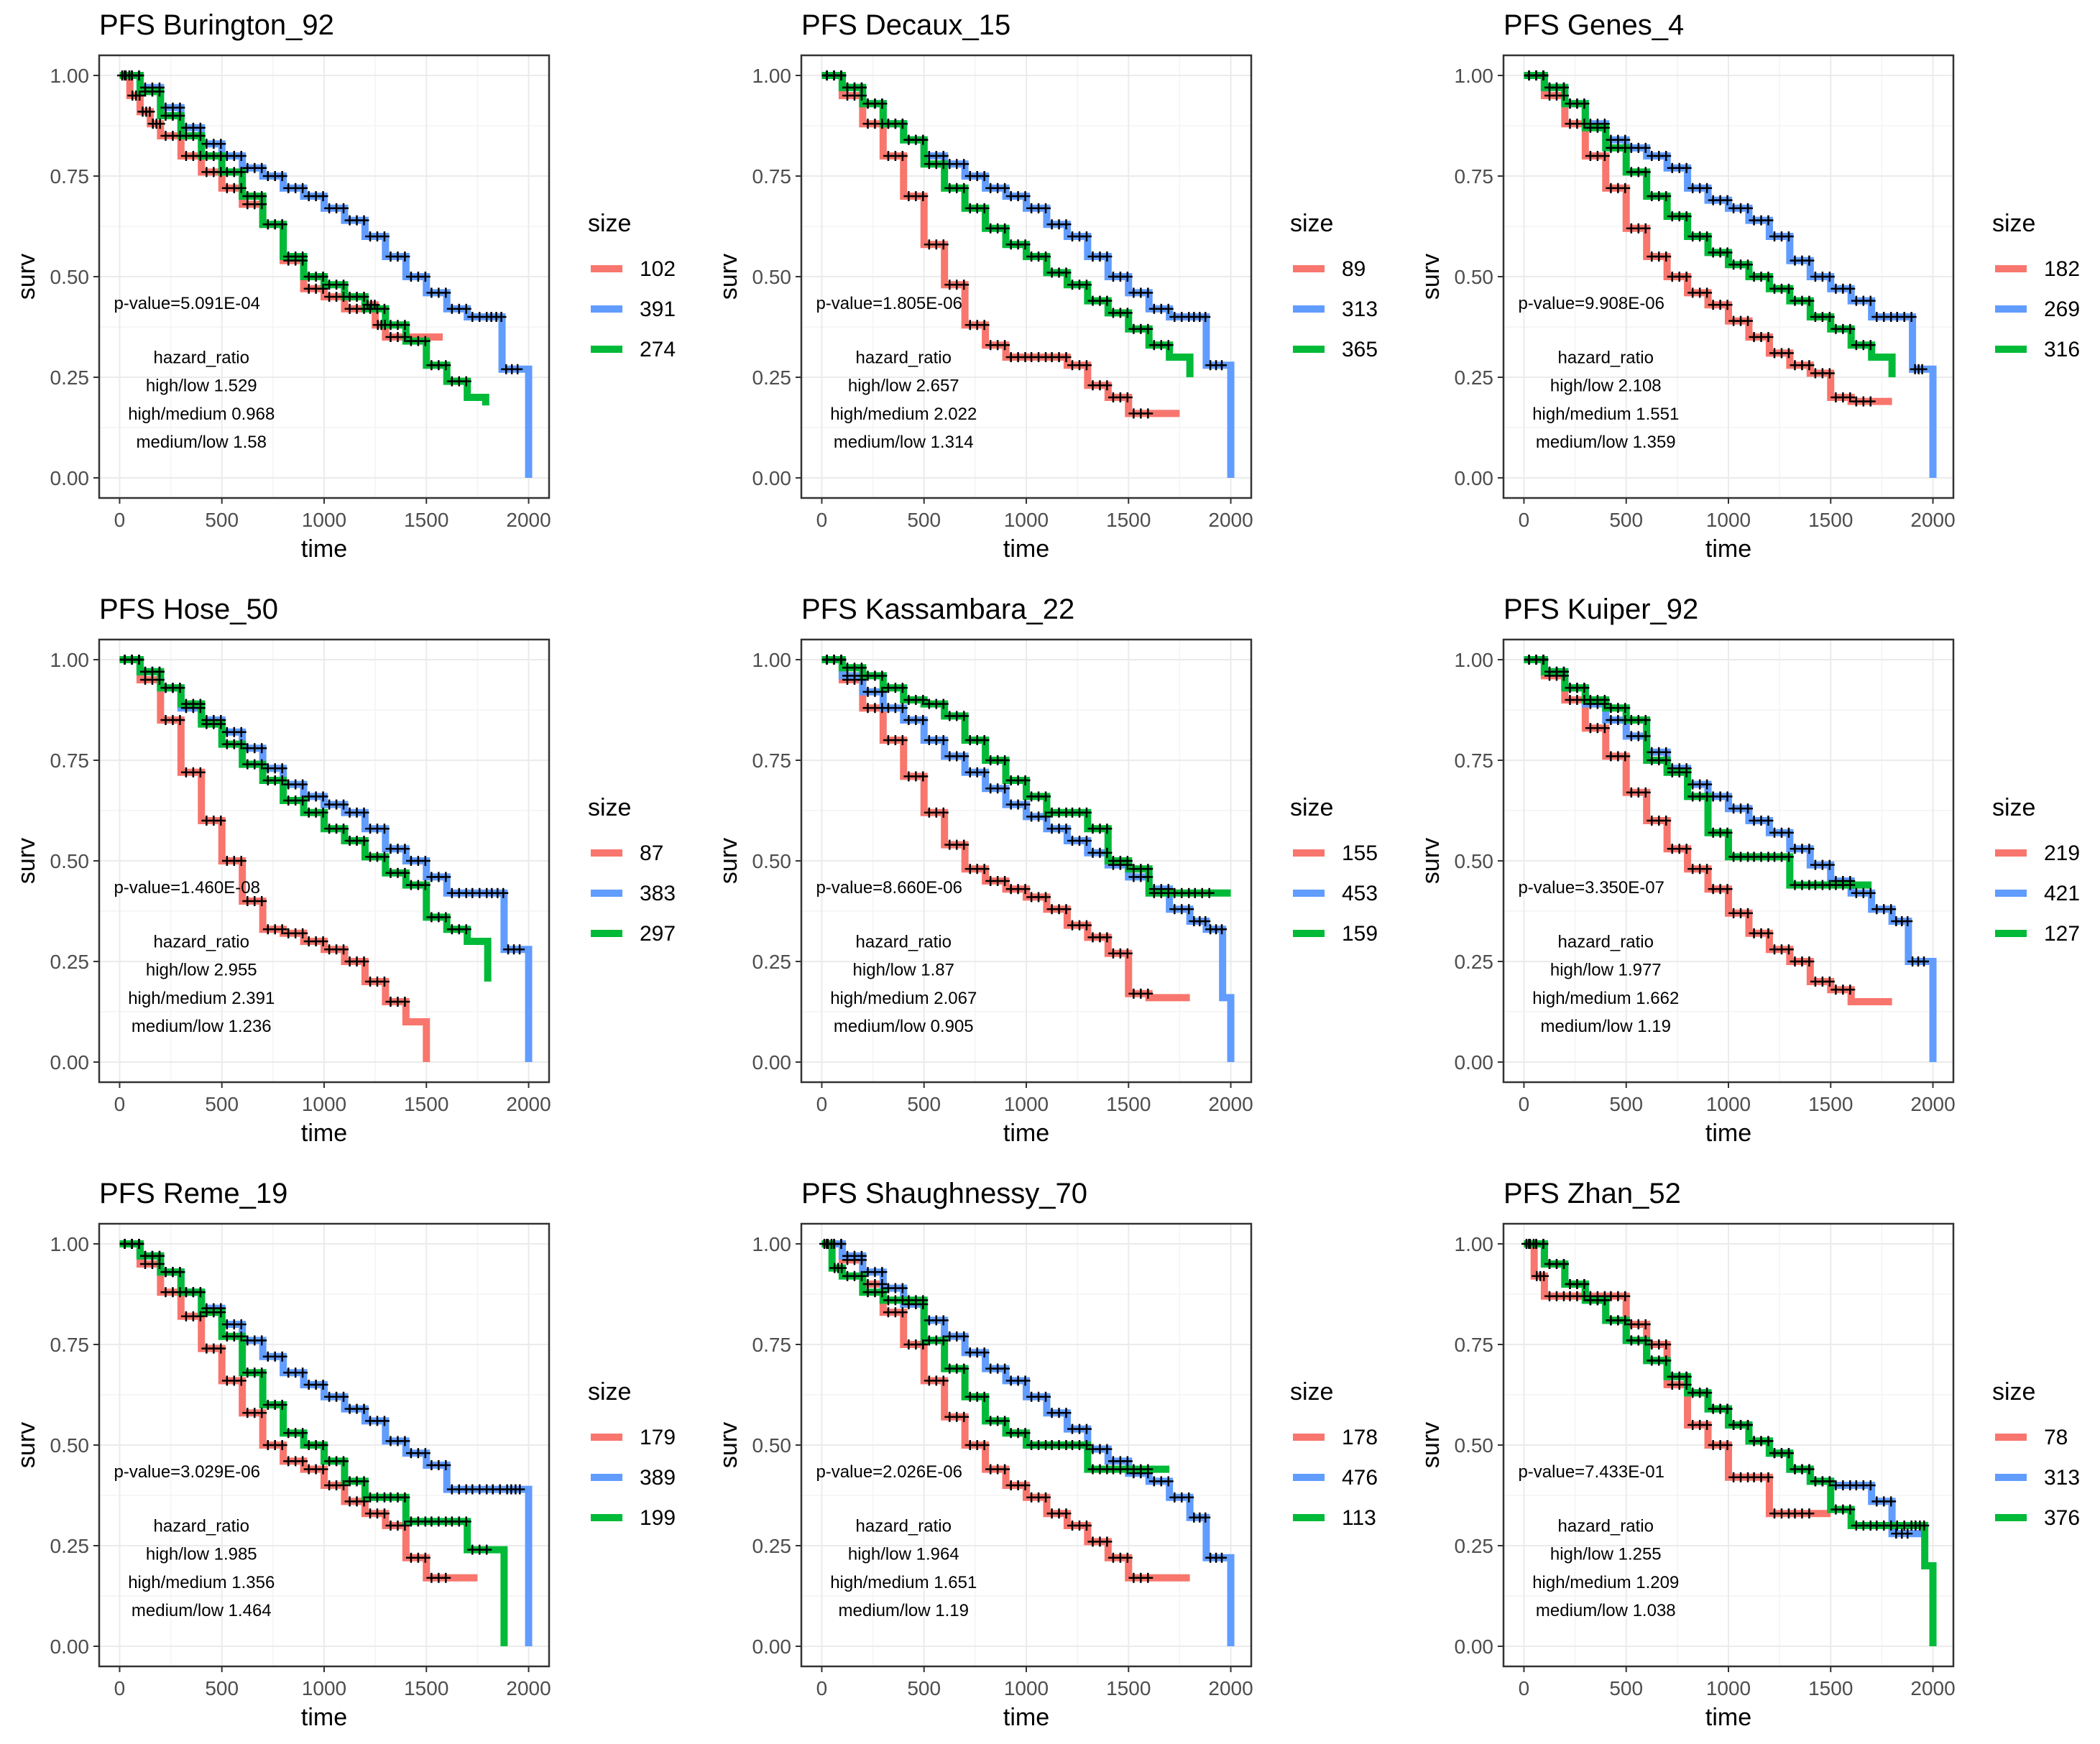  What do you see at coordinates (201, 1554) in the screenshot?
I see `hazard-ratio-line: high/low 1.985` at bounding box center [201, 1554].